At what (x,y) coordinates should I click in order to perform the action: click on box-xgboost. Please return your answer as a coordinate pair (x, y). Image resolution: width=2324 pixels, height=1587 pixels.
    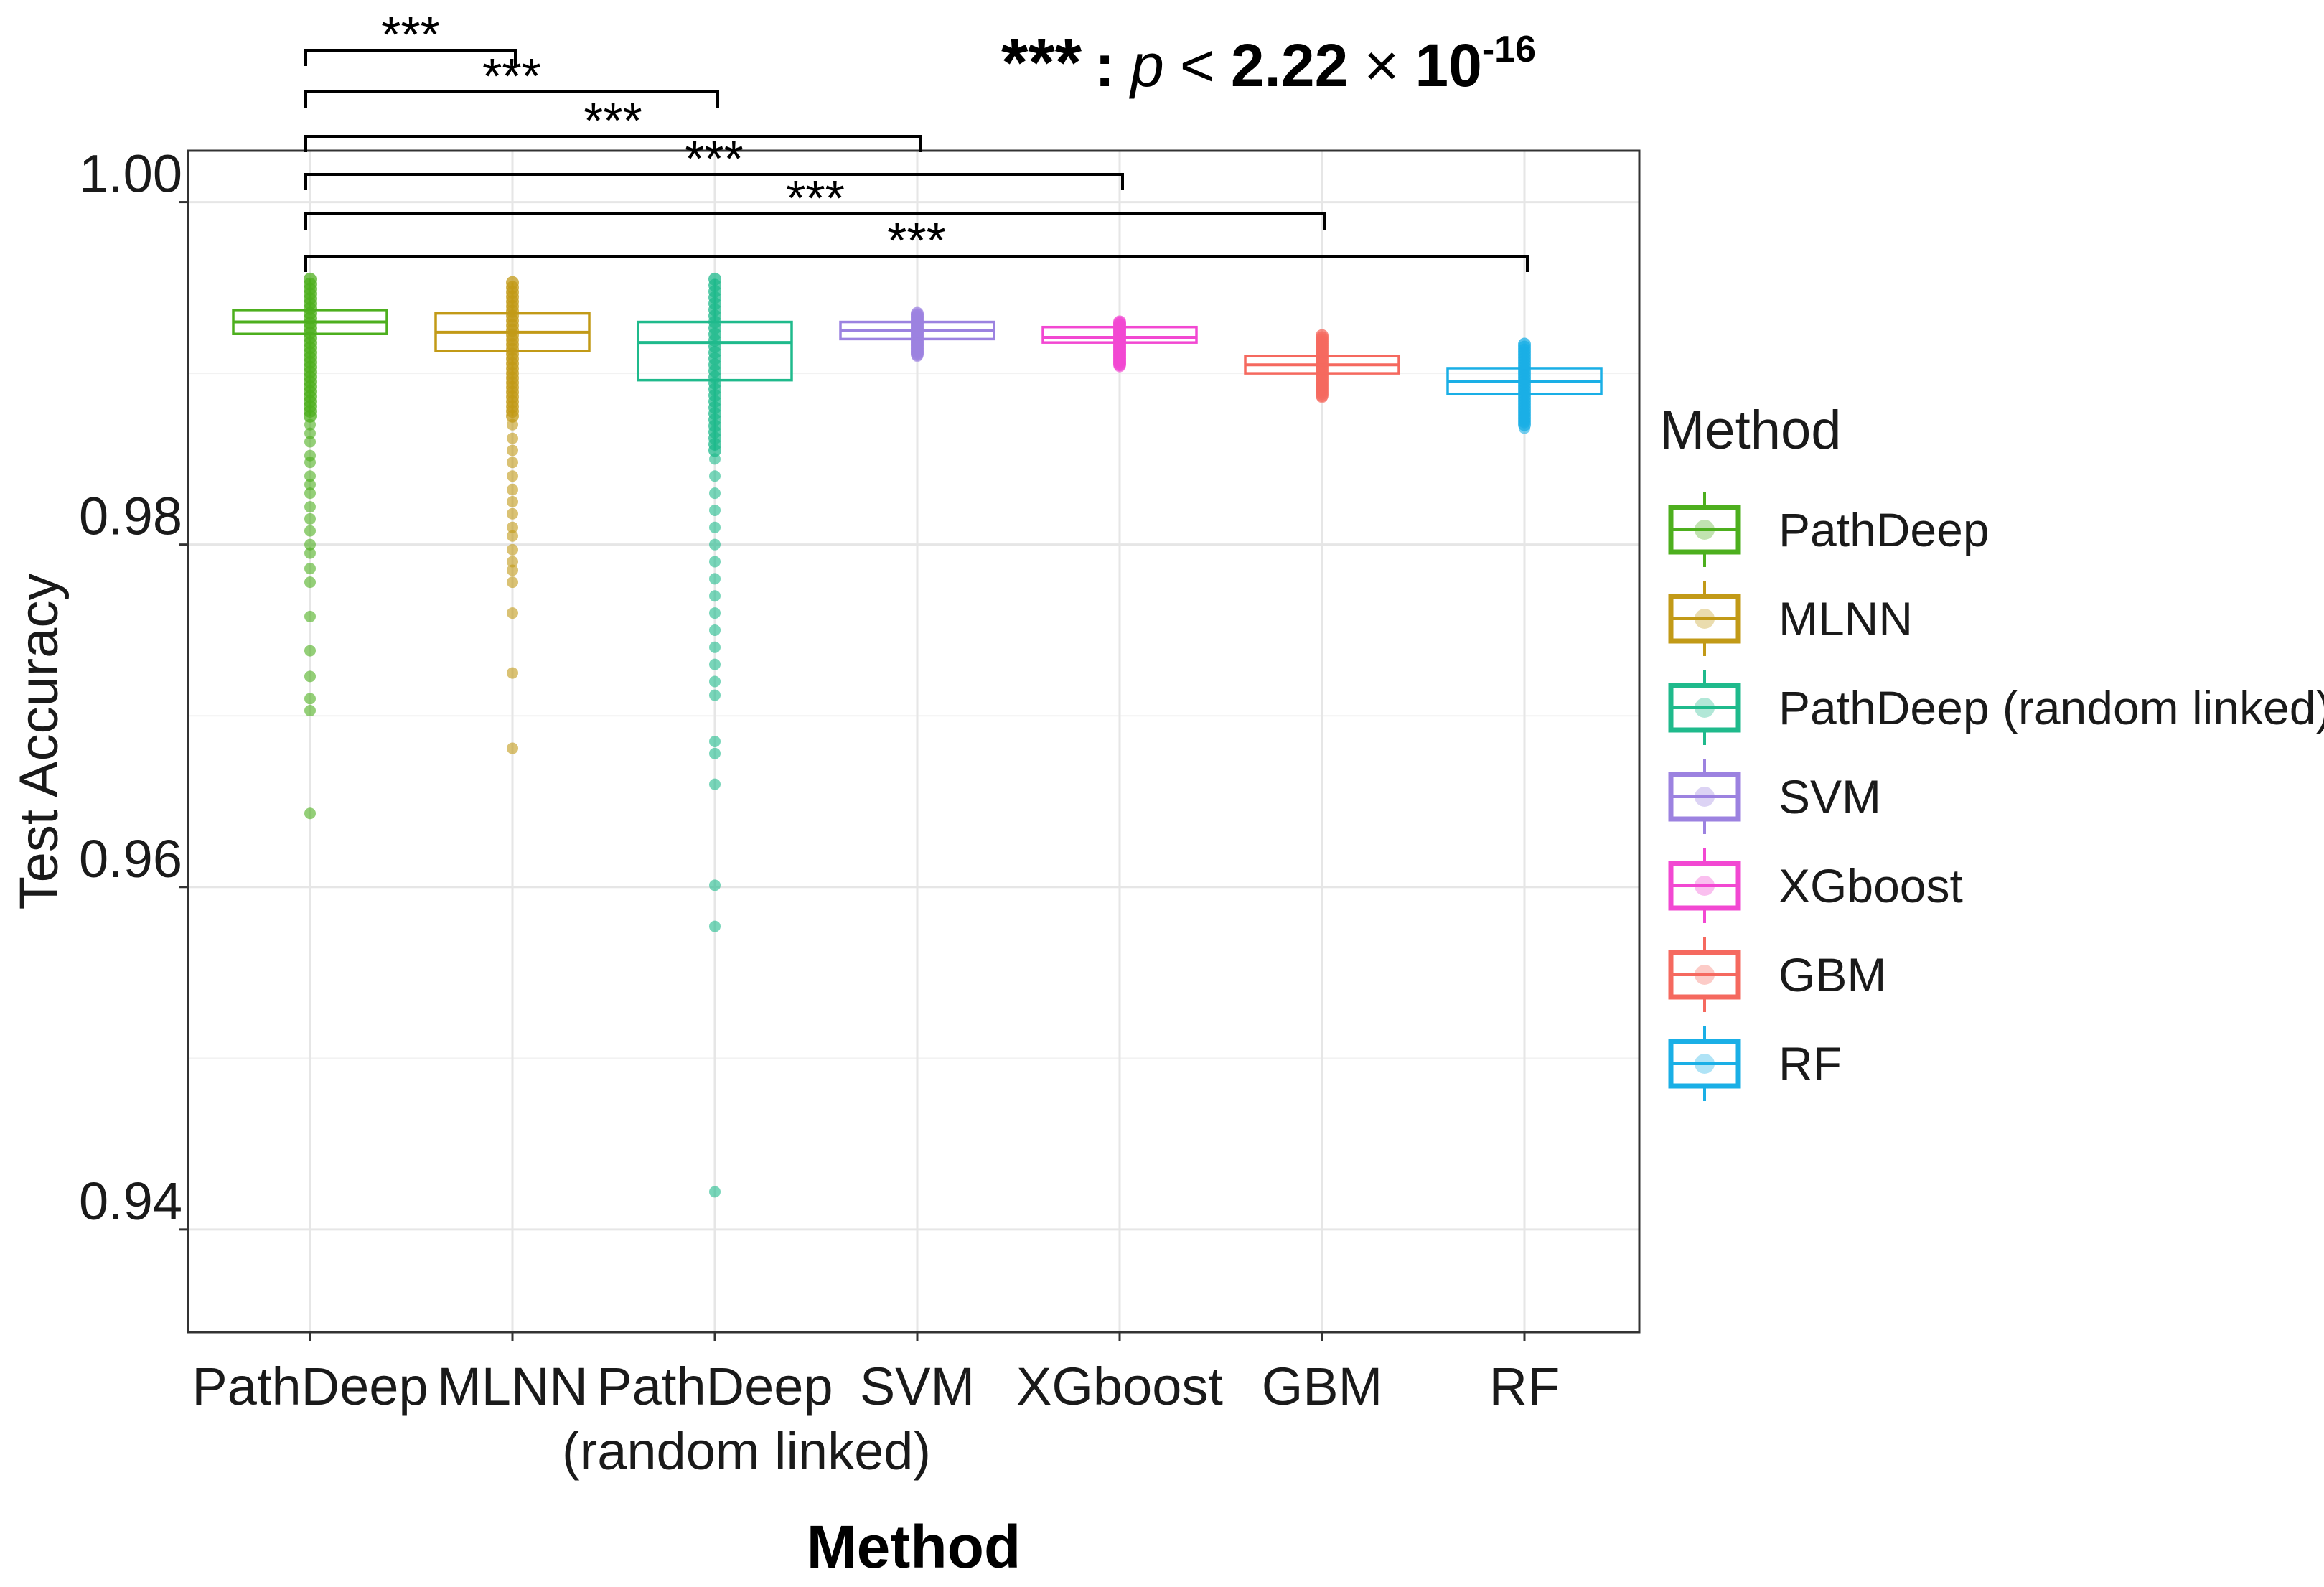
    Looking at the image, I should click on (1119, 343).